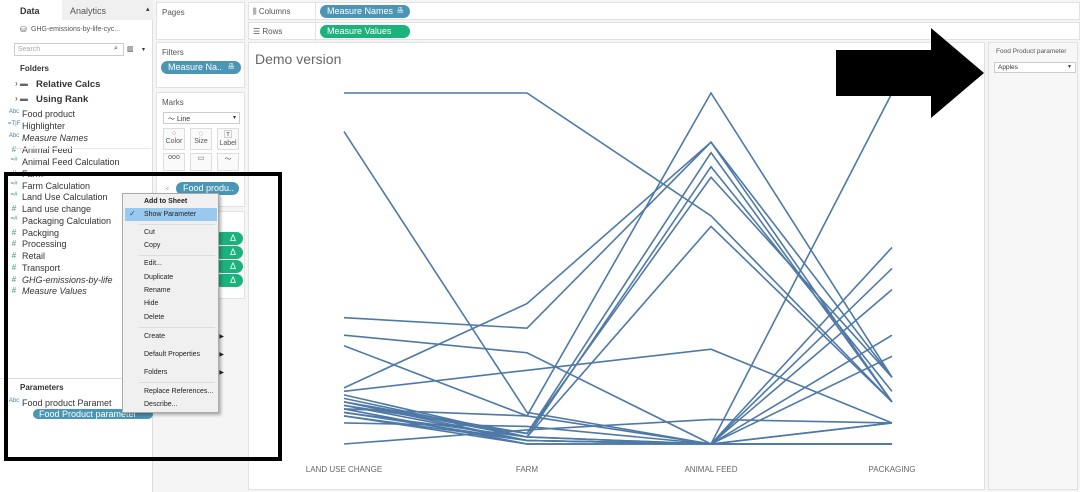  I want to click on field-item: # Land use change, so click(51, 209).